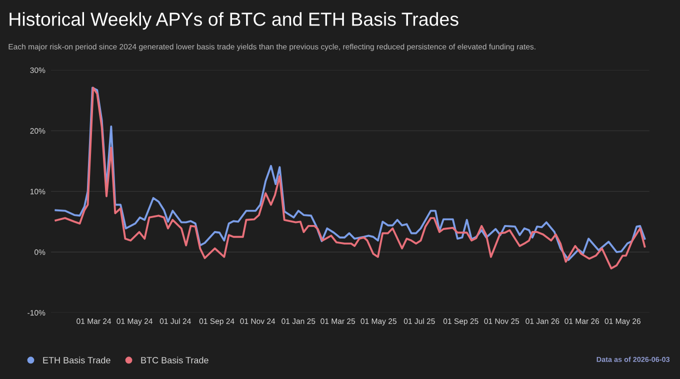 Image resolution: width=680 pixels, height=379 pixels. Describe the element at coordinates (174, 360) in the screenshot. I see `legend-label: BTC Basis Trade` at that location.